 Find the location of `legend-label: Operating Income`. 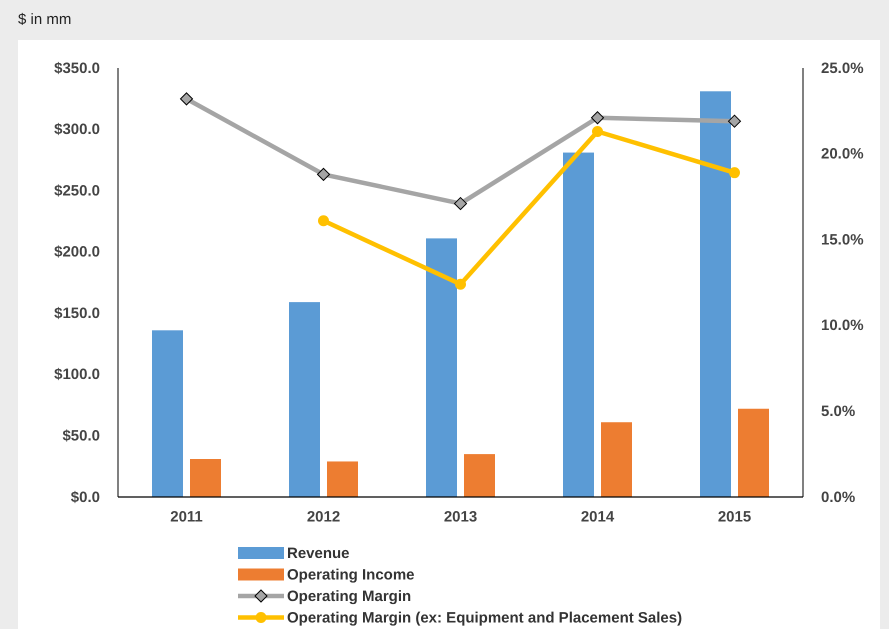

legend-label: Operating Income is located at coordinates (351, 575).